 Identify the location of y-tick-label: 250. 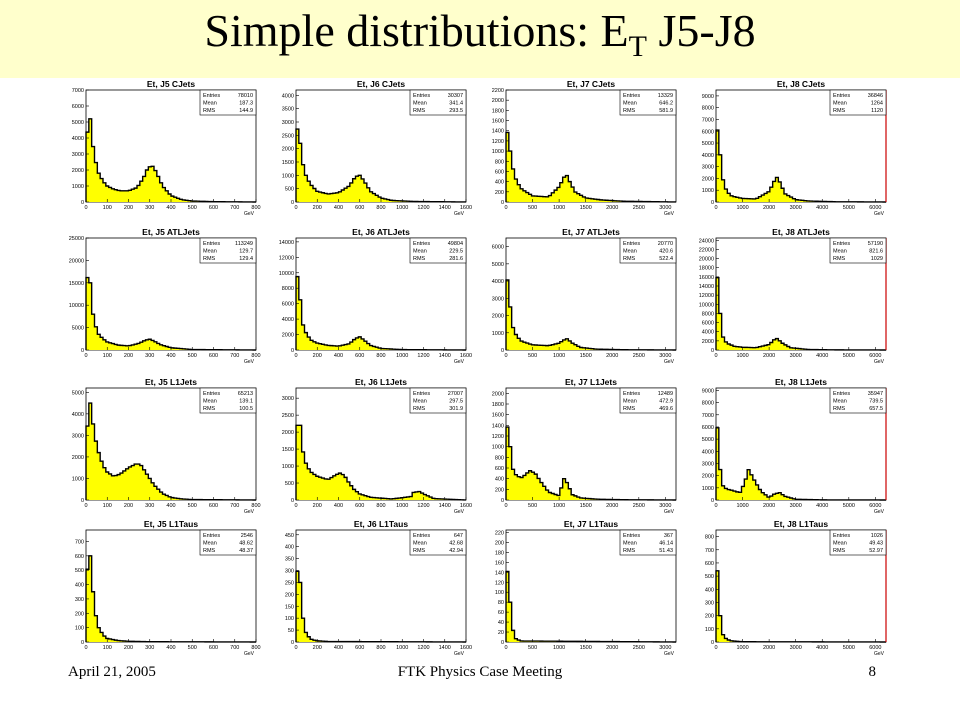
(289, 583).